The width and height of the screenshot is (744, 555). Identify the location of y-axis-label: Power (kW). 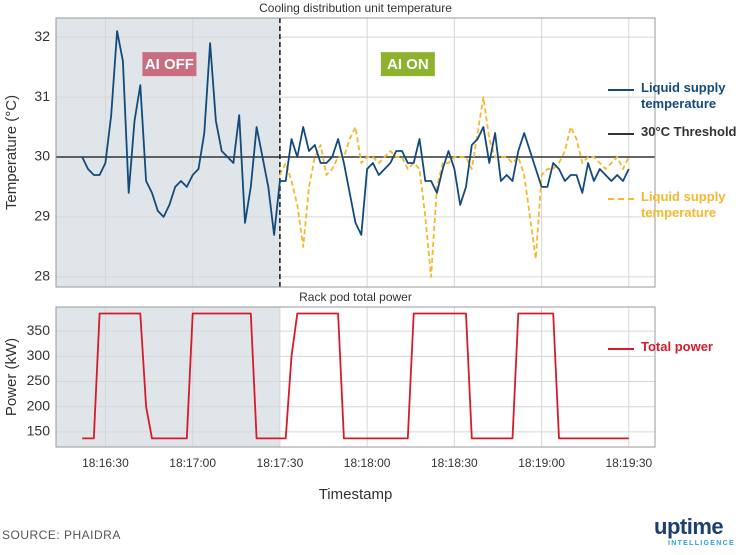
(11, 377).